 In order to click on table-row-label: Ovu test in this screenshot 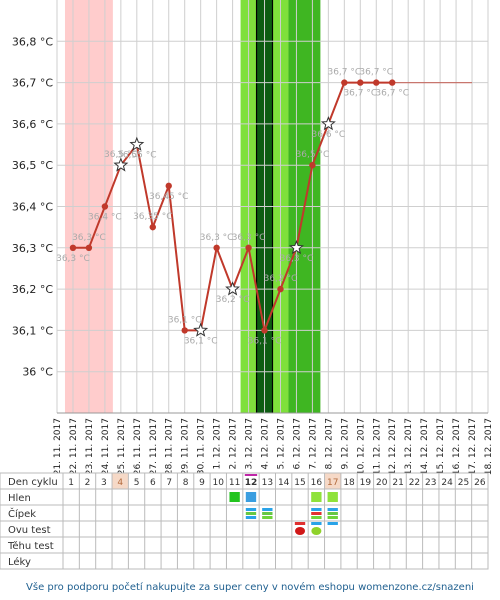, I will do `click(29, 530)`.